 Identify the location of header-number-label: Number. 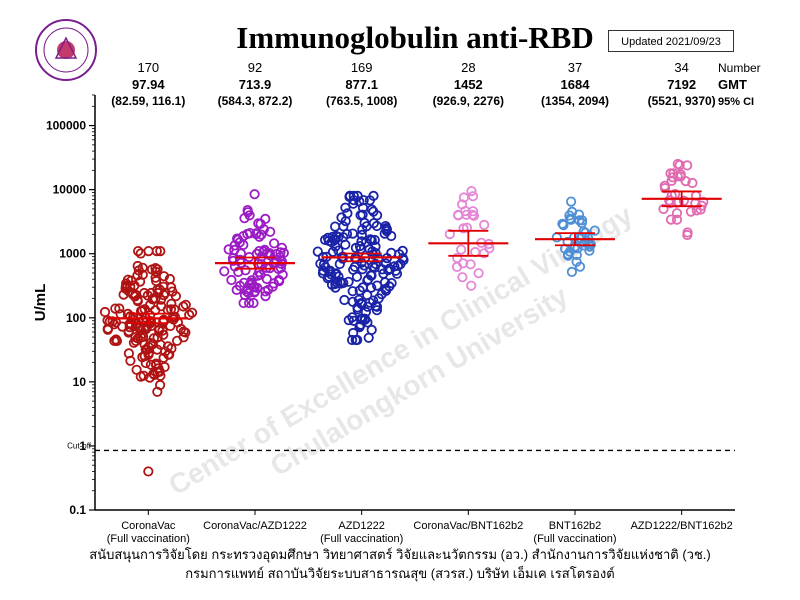
(739, 68).